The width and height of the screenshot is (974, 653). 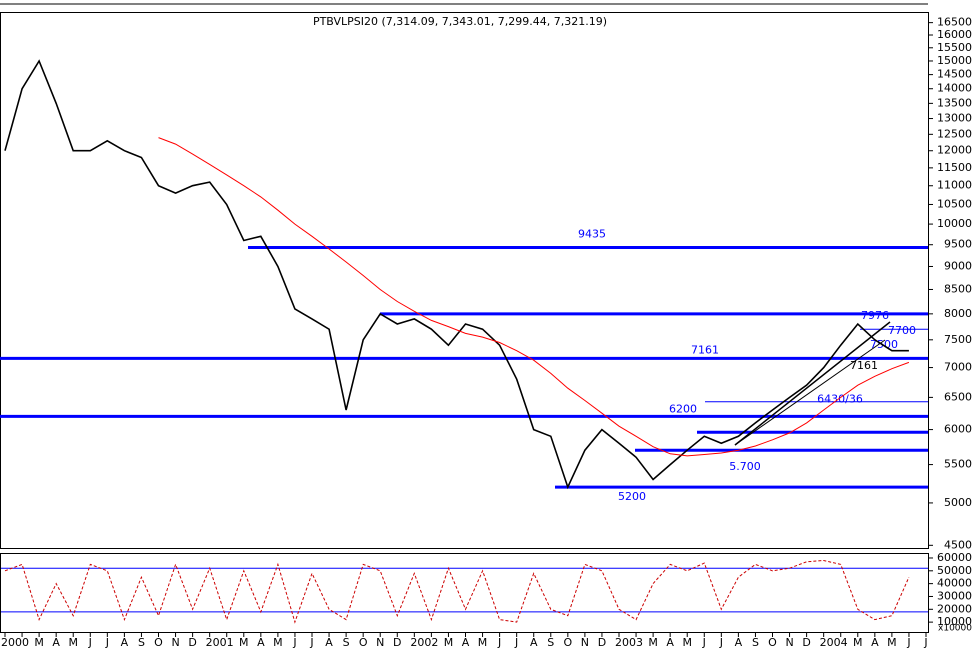 I want to click on y-tick-label: 16500, so click(x=954, y=22).